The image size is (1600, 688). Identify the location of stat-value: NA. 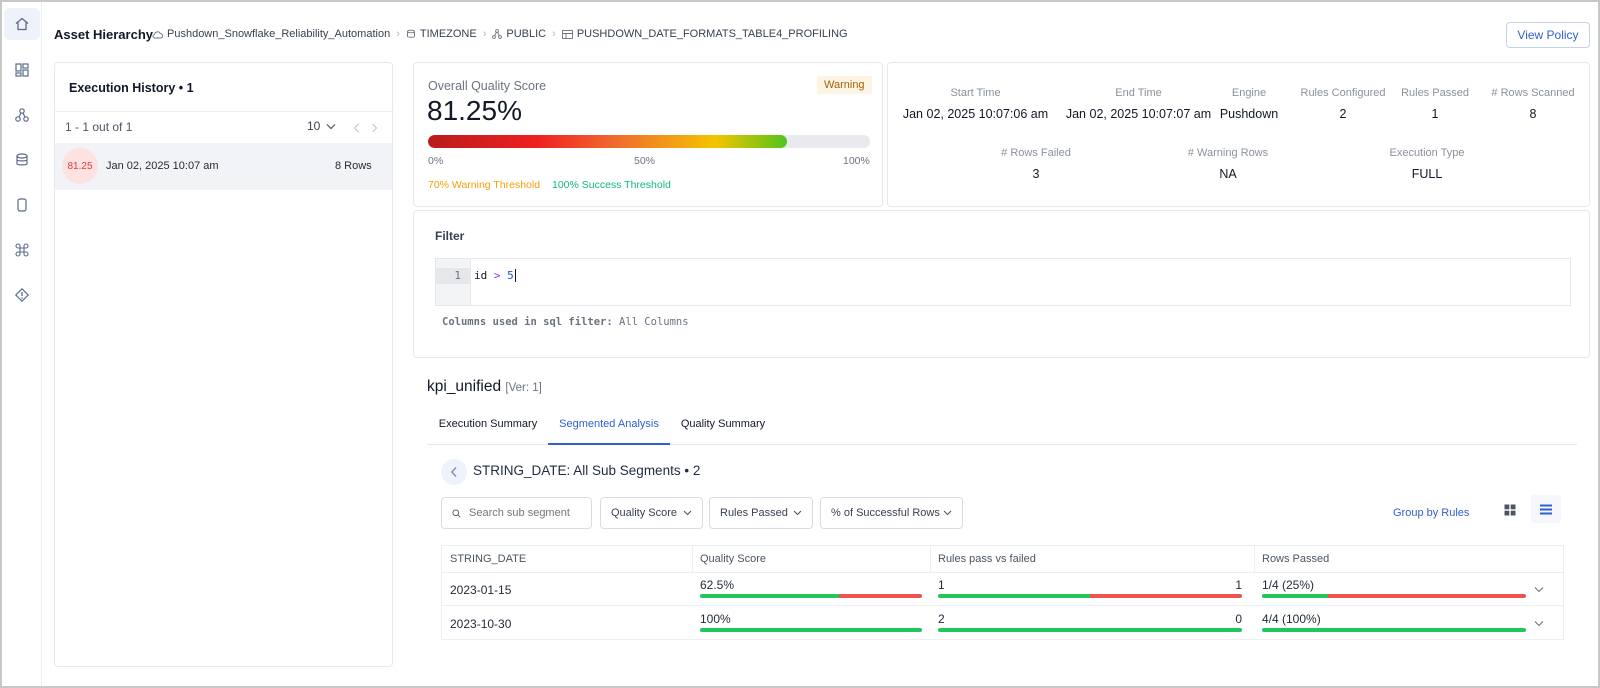
(1228, 174).